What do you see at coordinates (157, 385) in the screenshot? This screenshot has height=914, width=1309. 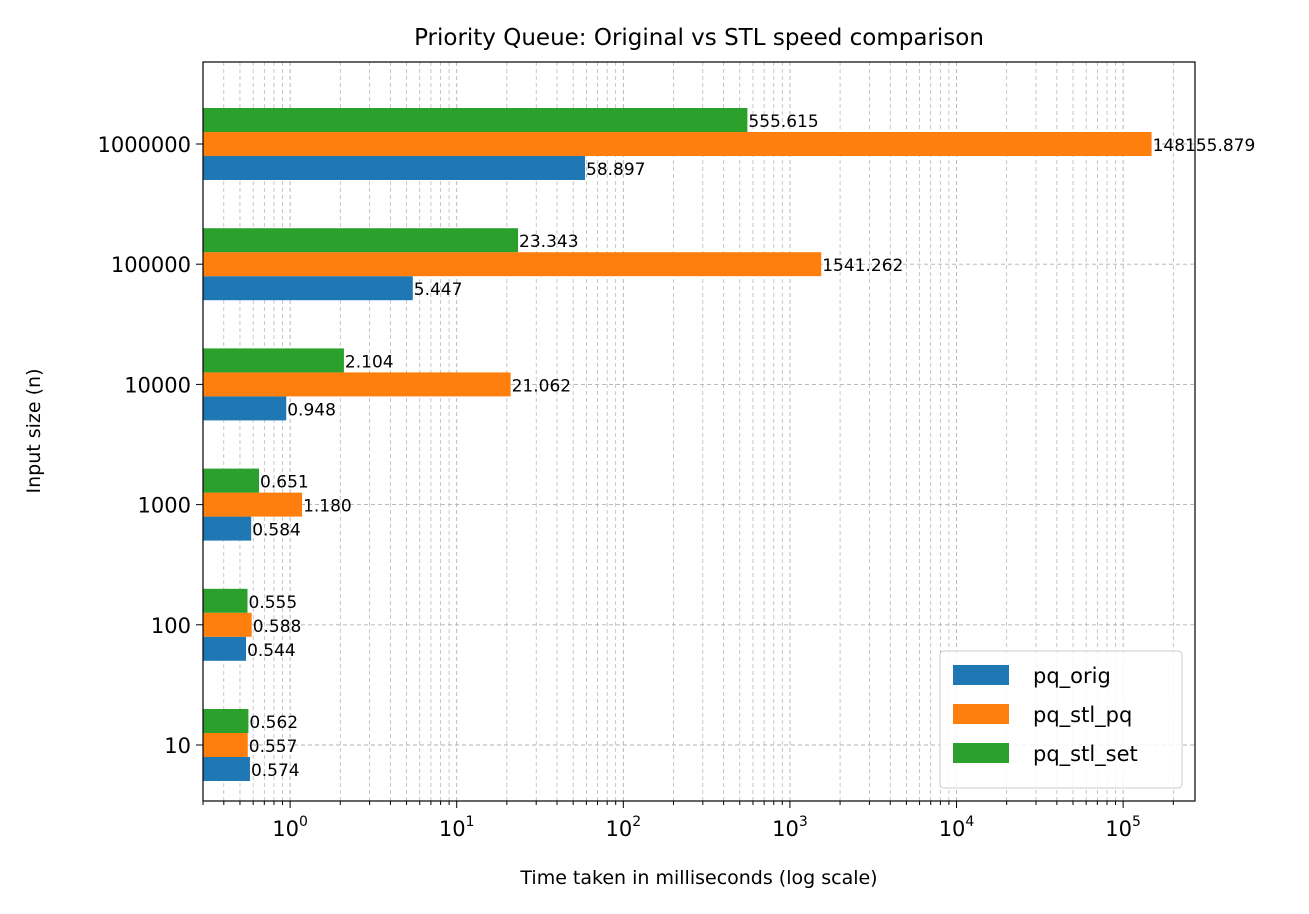 I see `y-tick-label: 10000` at bounding box center [157, 385].